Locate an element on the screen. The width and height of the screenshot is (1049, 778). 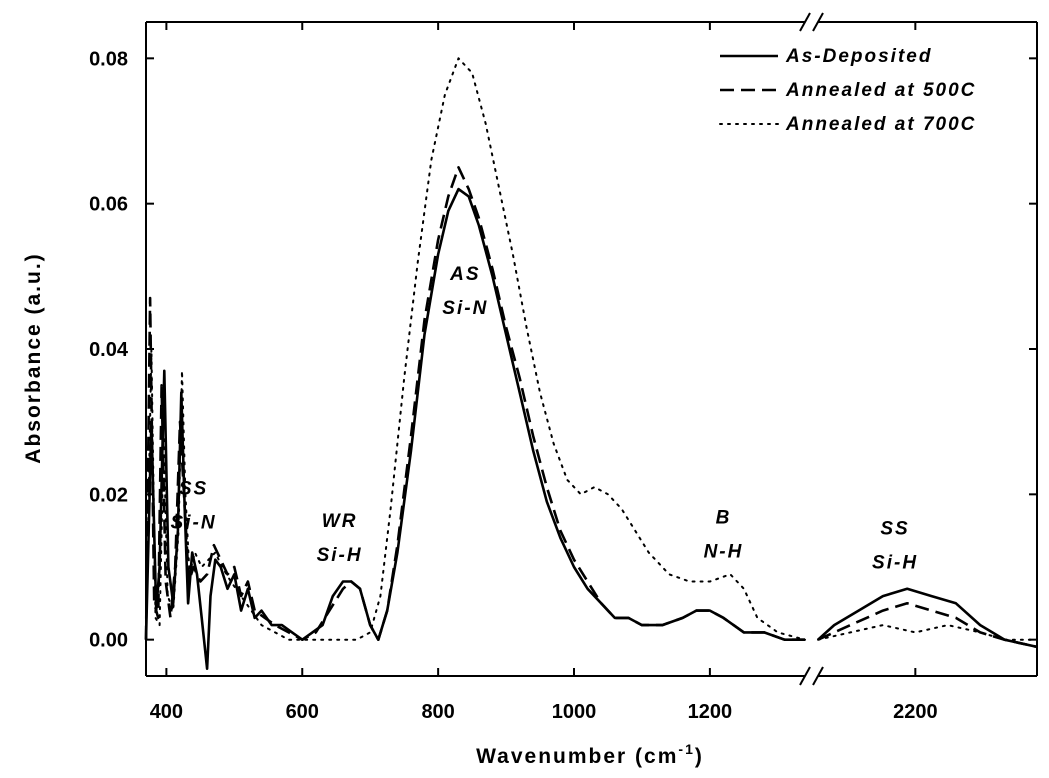
peak-annotation: WR Si-H is located at coordinates (340, 538).